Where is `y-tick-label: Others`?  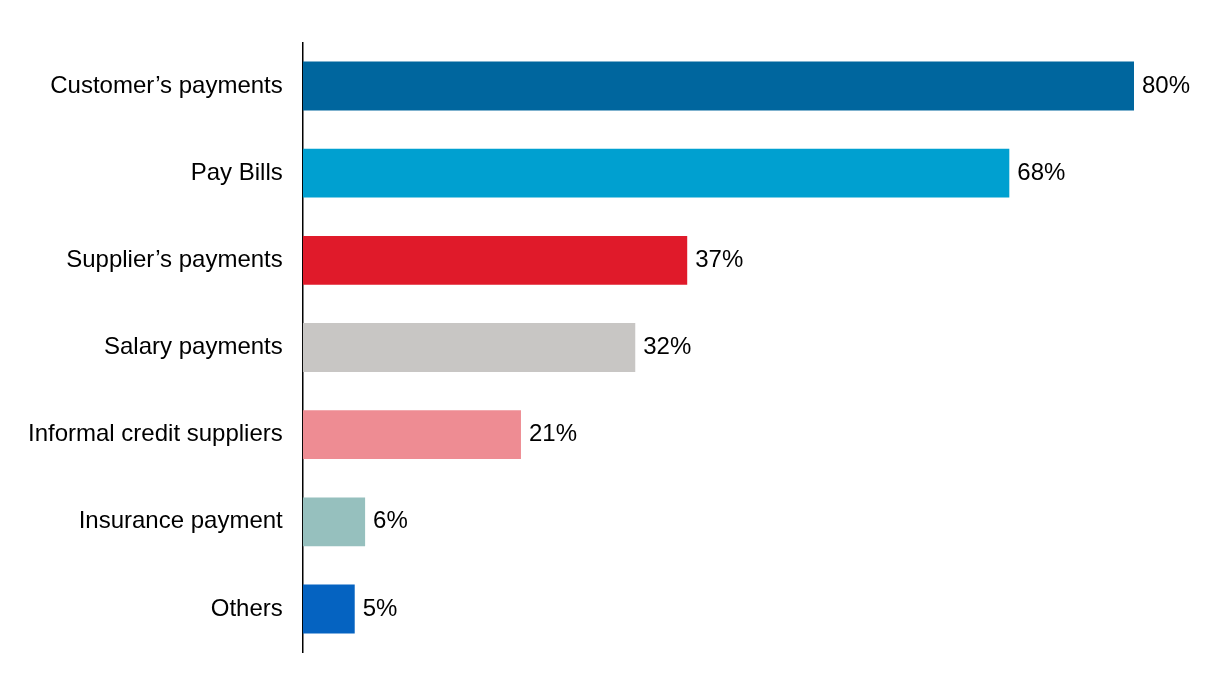 y-tick-label: Others is located at coordinates (246, 607).